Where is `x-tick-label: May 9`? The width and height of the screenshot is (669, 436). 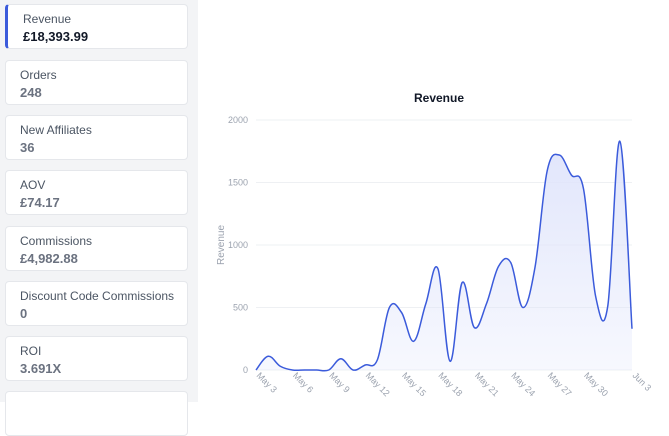
x-tick-label: May 9 is located at coordinates (339, 382).